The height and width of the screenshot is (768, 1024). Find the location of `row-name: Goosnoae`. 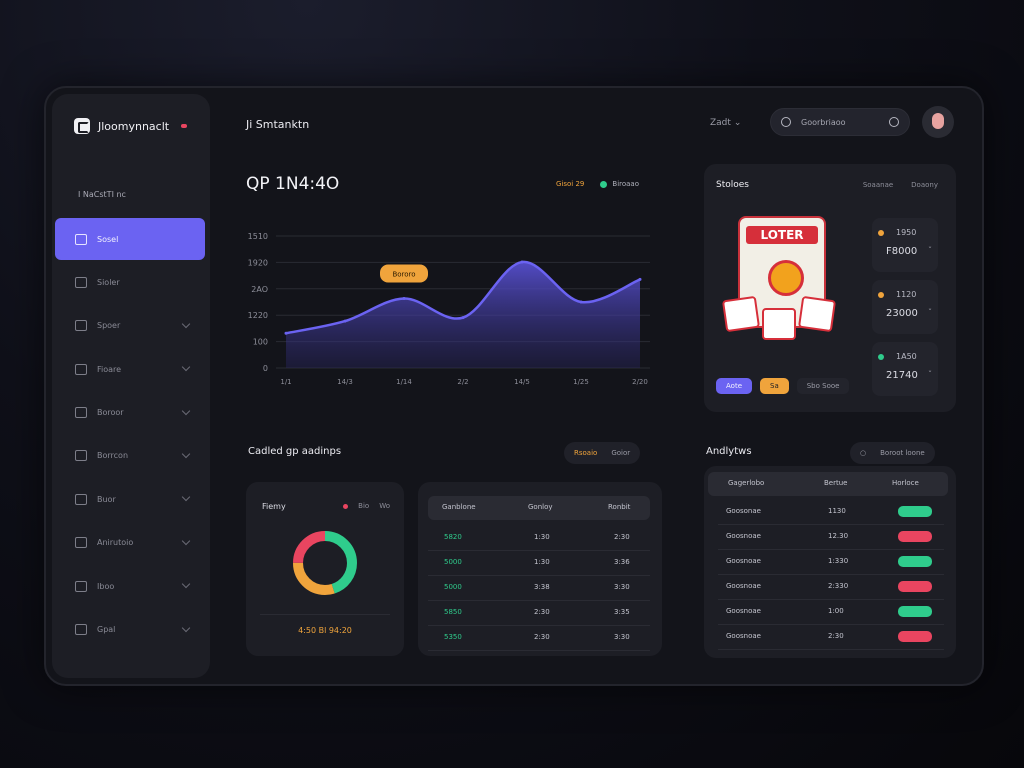

row-name: Goosnoae is located at coordinates (743, 561).